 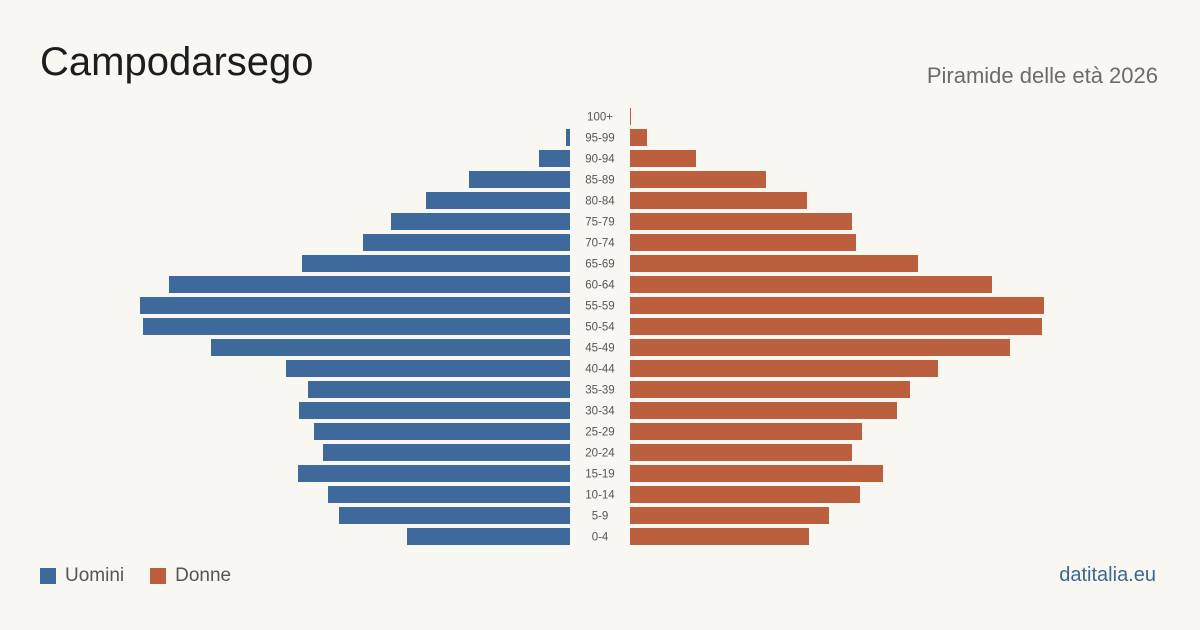 I want to click on age-label: 70-74, so click(x=600, y=244).